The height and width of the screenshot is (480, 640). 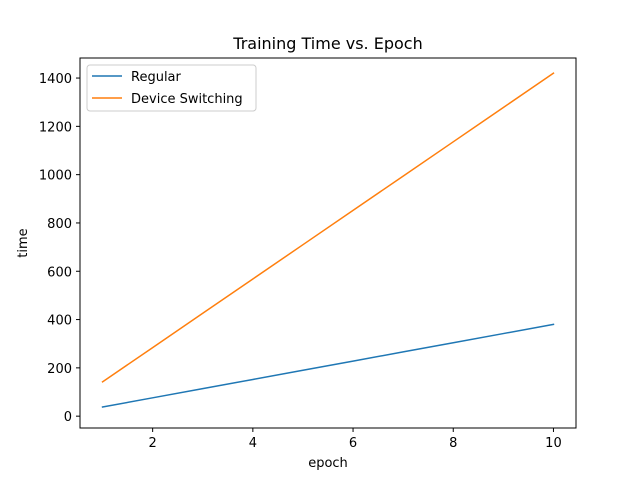 What do you see at coordinates (55, 176) in the screenshot?
I see `y-tick-label-1000: 1000` at bounding box center [55, 176].